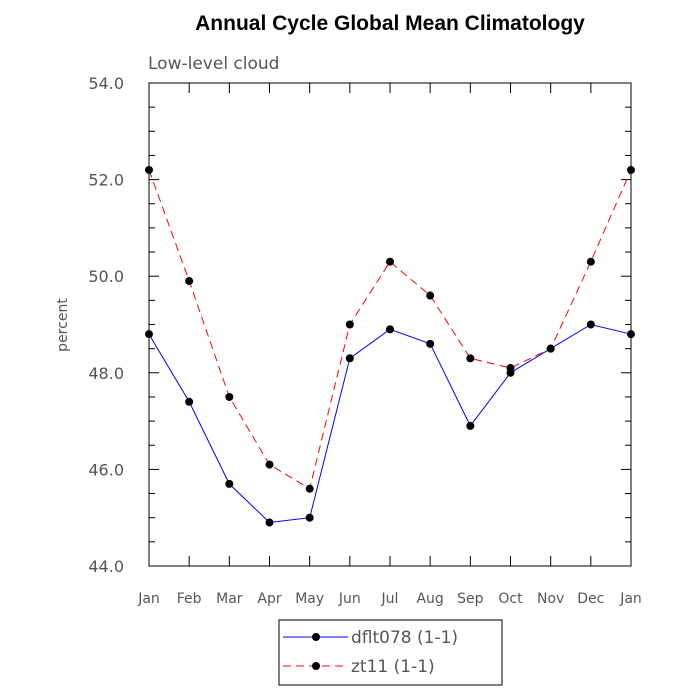 The image size is (700, 700). What do you see at coordinates (316, 637) in the screenshot?
I see `legend-marker-dflt078` at bounding box center [316, 637].